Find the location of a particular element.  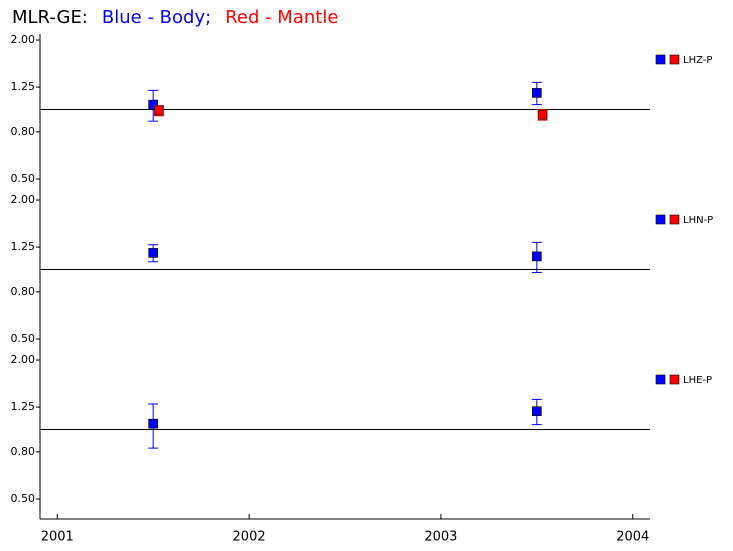

title-red: Red - Mantle is located at coordinates (281, 17).